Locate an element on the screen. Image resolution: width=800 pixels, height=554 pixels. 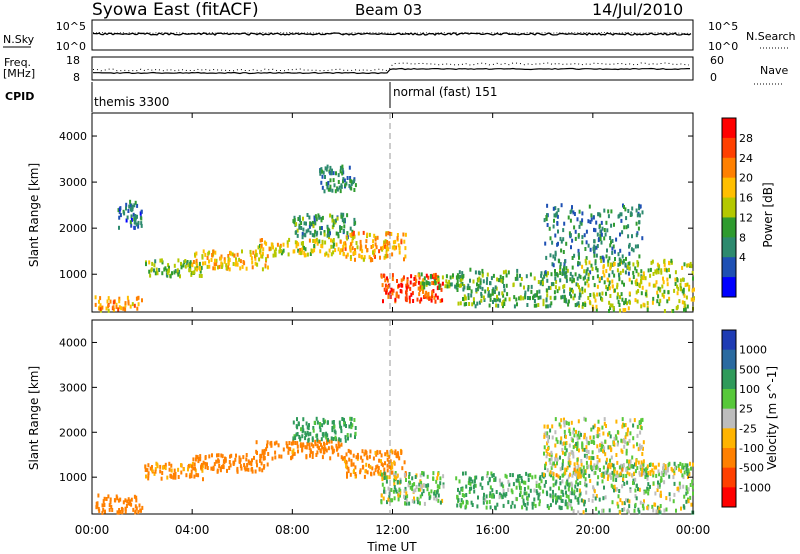
colorbar-tick-label: 24 is located at coordinates (746, 158).